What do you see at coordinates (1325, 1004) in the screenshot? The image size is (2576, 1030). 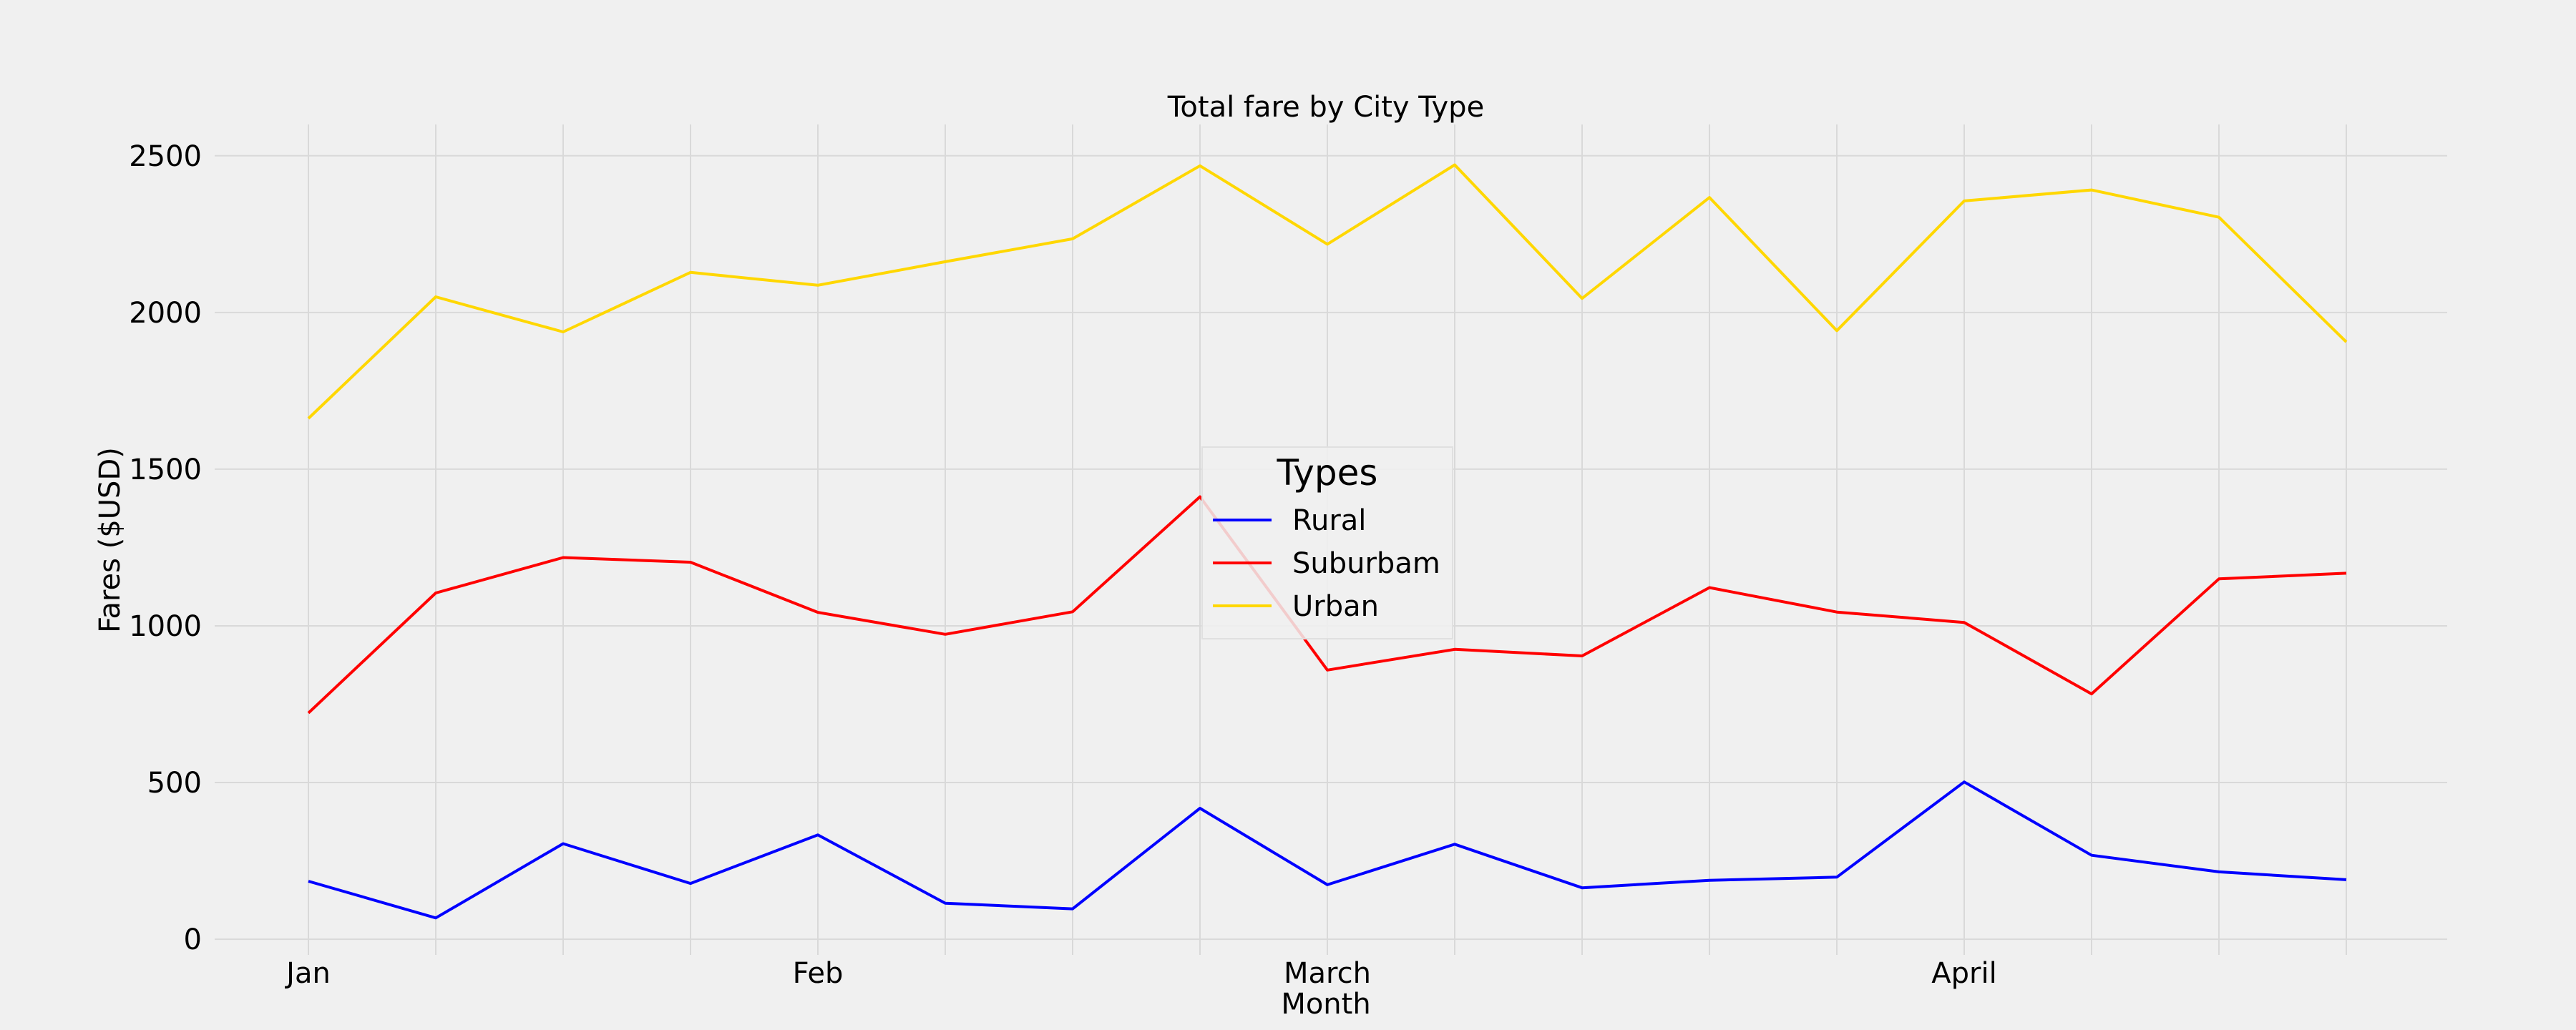 I see `x-axis-label: Month` at bounding box center [1325, 1004].